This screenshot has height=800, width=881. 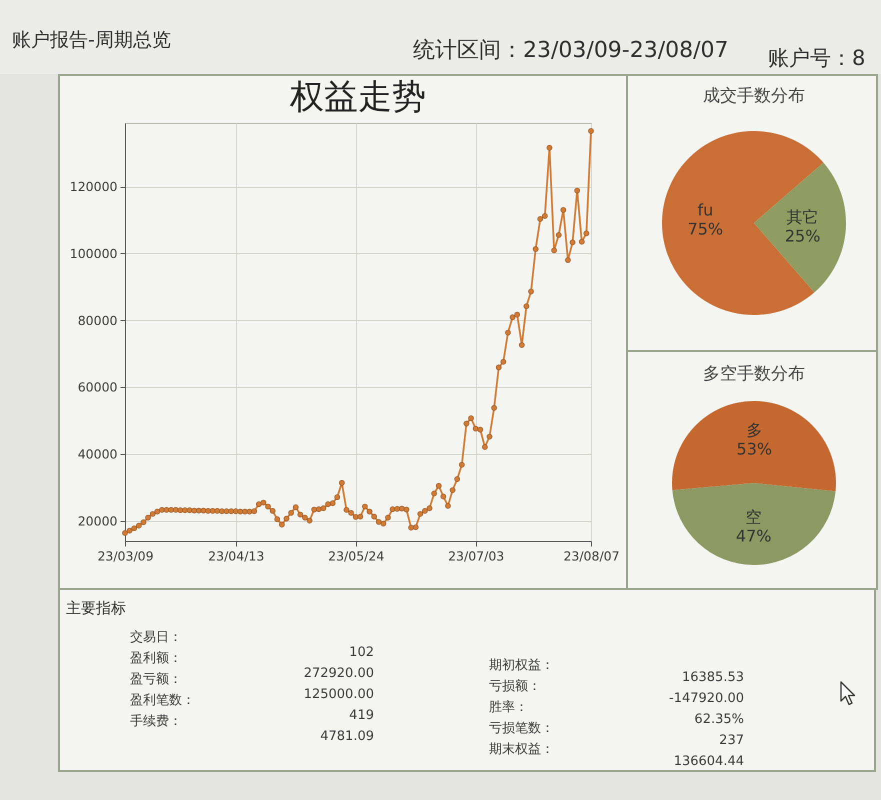 I want to click on slice-label: 其它, so click(x=802, y=216).